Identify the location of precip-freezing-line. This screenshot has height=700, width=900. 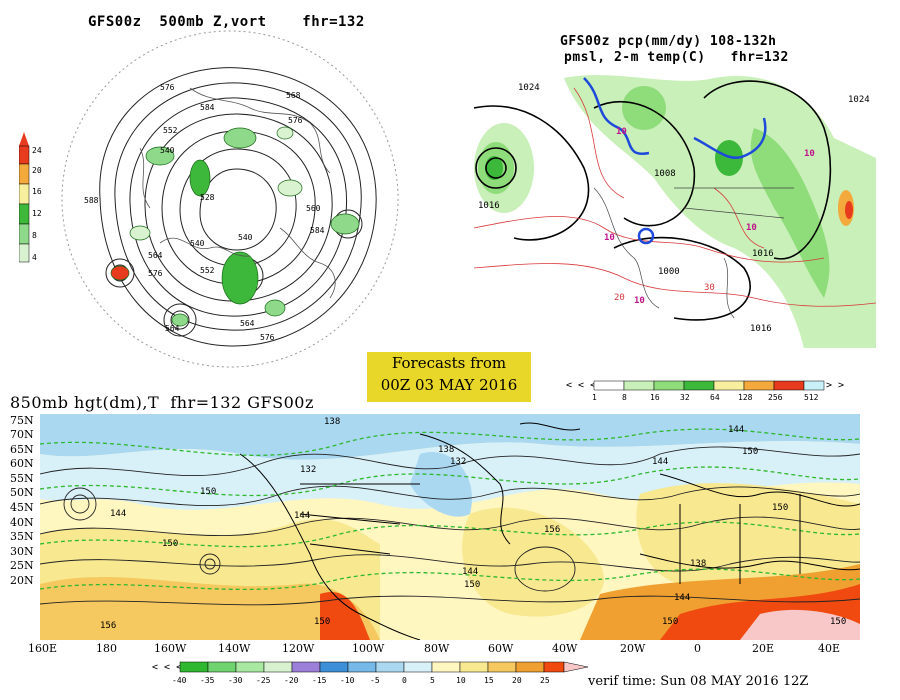
(675, 161).